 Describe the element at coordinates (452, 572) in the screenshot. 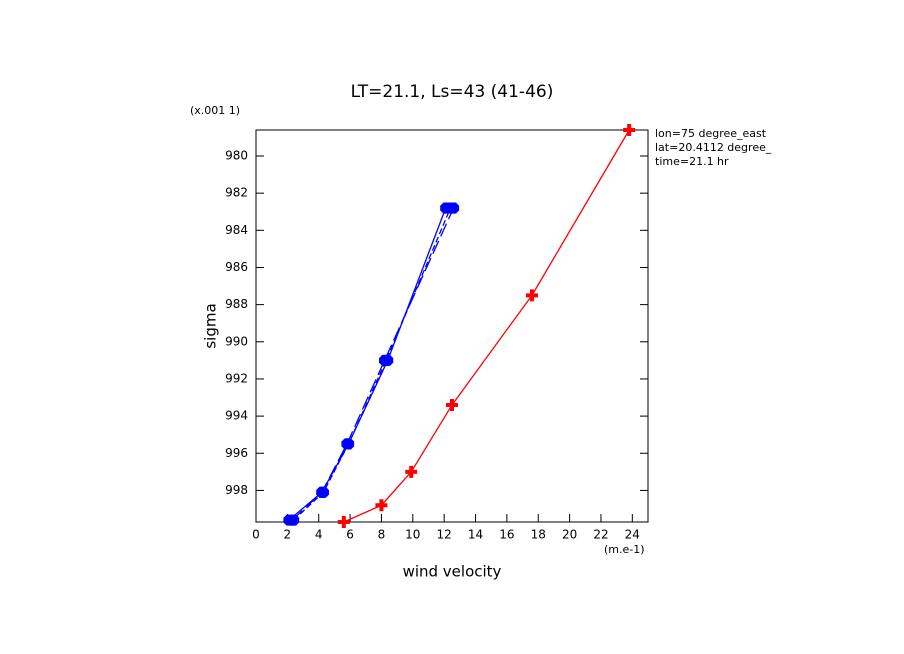

I see `x-axis-label: wind velocity` at that location.